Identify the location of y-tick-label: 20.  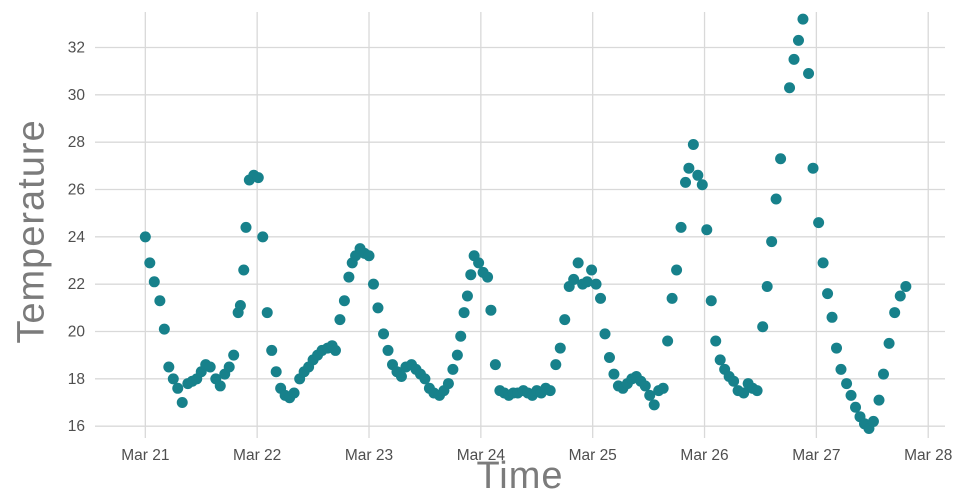
(77, 332).